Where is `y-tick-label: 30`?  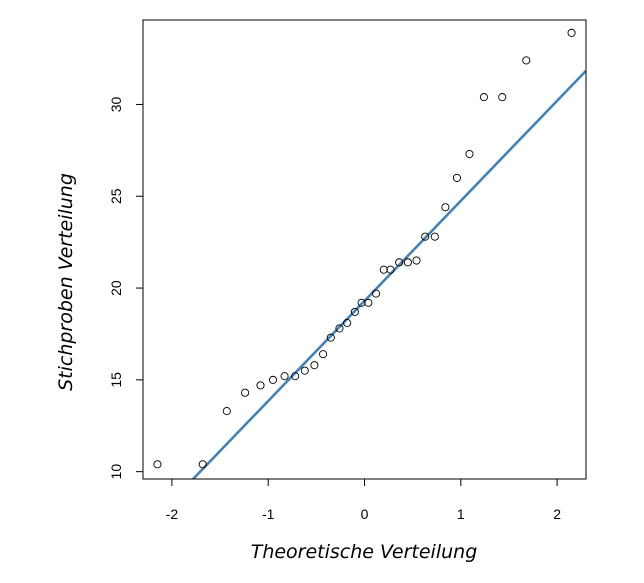
y-tick-label: 30 is located at coordinates (116, 104).